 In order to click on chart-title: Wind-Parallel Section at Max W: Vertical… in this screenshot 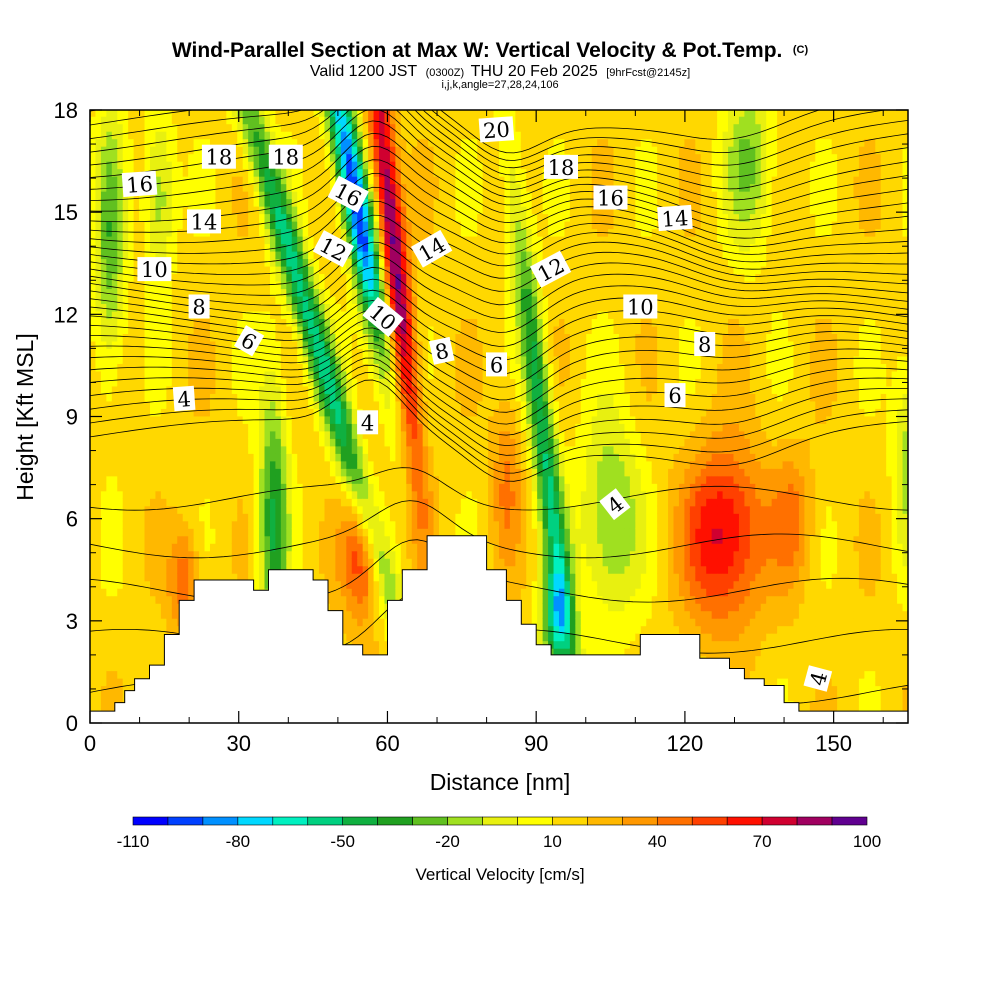, I will do `click(477, 50)`.